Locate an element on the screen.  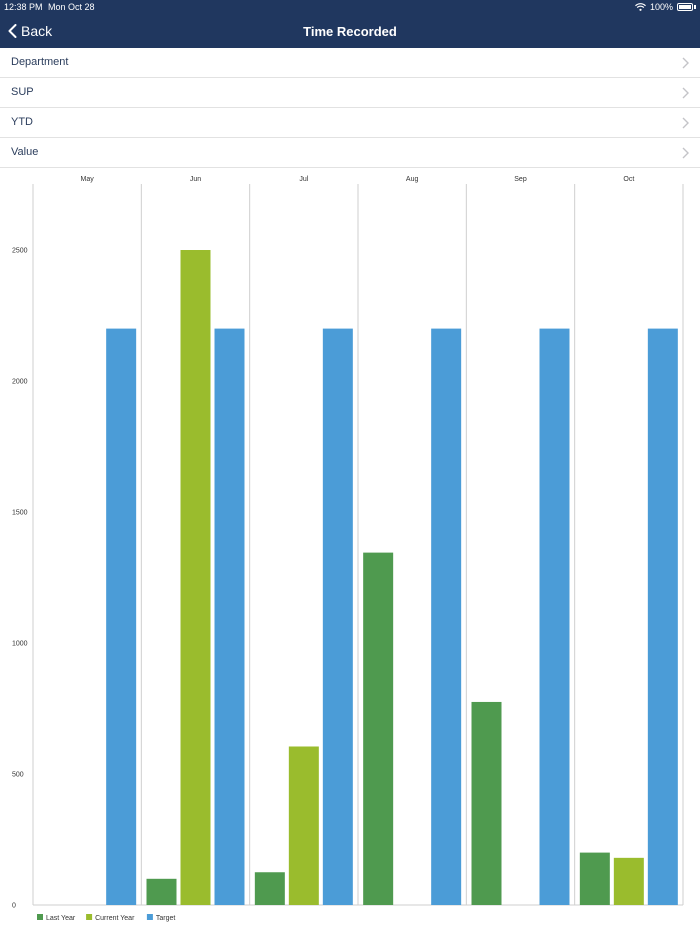
y-tick-label: 1500 is located at coordinates (20, 513).